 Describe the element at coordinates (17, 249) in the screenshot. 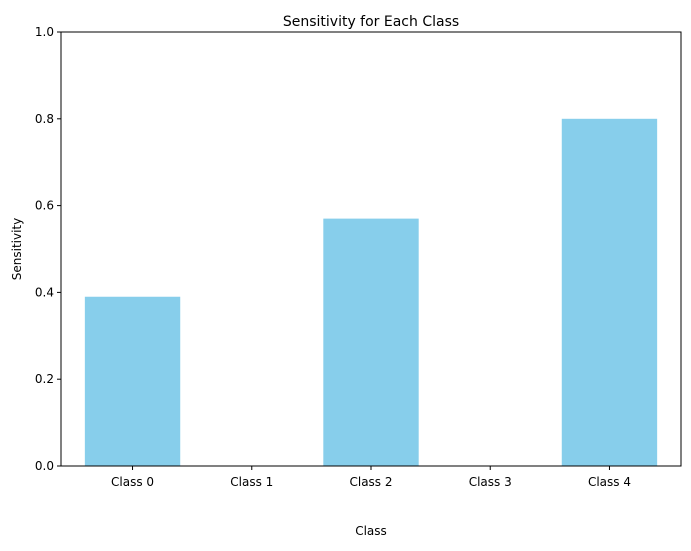

I see `y-axis-label: Sensitivity` at that location.